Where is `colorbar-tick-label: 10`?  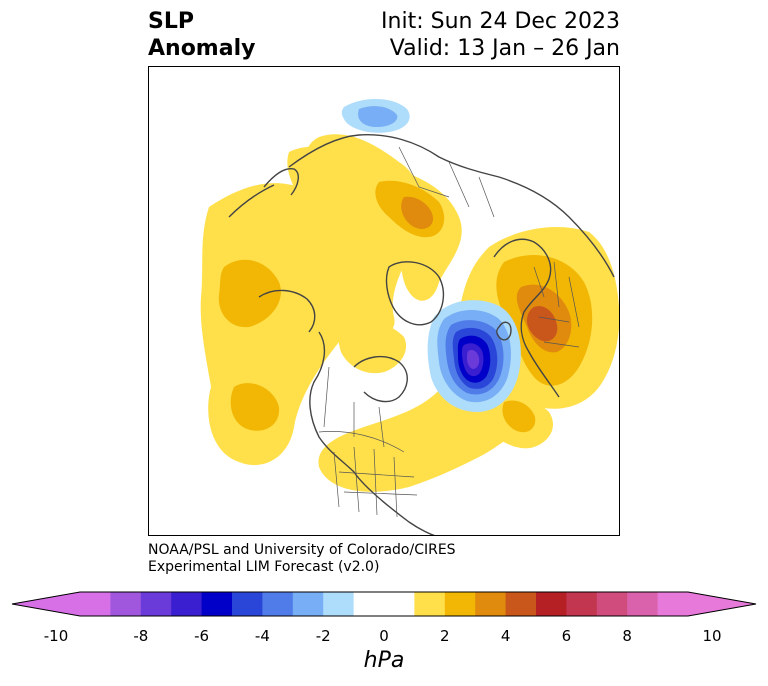
colorbar-tick-label: 10 is located at coordinates (712, 636).